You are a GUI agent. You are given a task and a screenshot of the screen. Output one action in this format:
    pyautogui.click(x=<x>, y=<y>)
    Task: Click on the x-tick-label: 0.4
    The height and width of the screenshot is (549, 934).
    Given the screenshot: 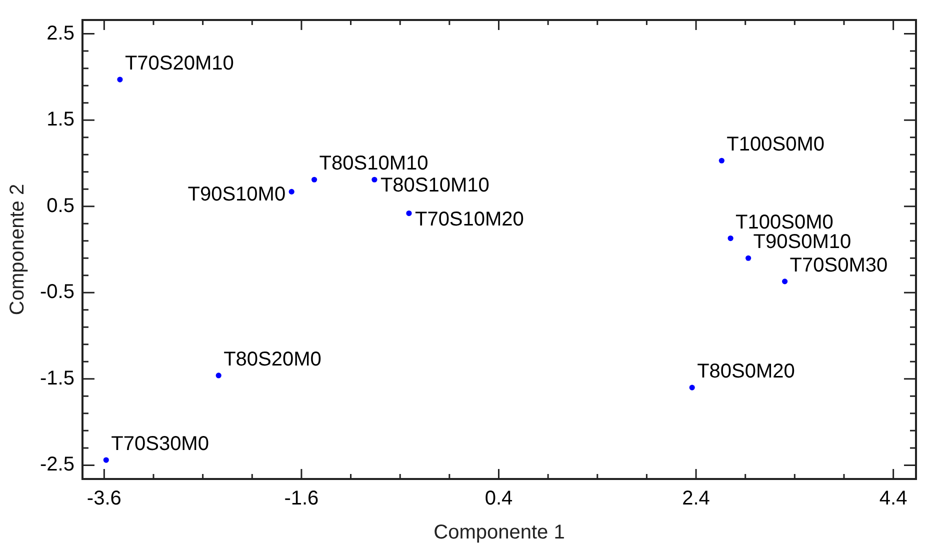 What is the action you would take?
    pyautogui.click(x=498, y=499)
    